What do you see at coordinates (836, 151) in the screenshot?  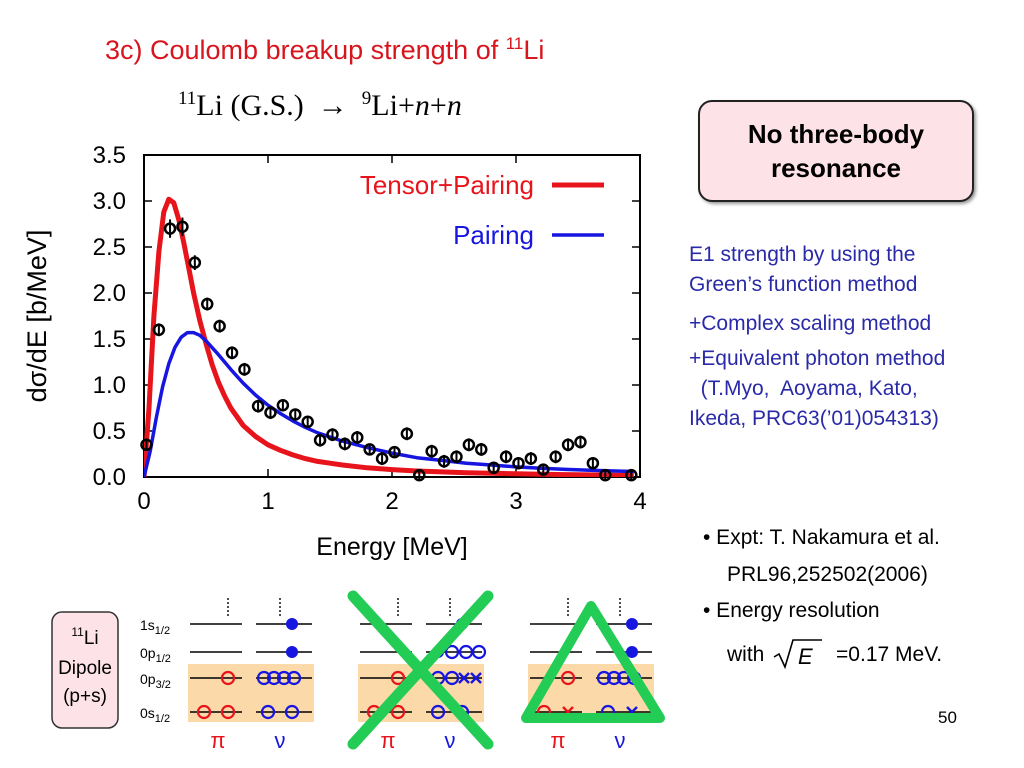 I see `no-resonance-callout: No three-body resonance` at bounding box center [836, 151].